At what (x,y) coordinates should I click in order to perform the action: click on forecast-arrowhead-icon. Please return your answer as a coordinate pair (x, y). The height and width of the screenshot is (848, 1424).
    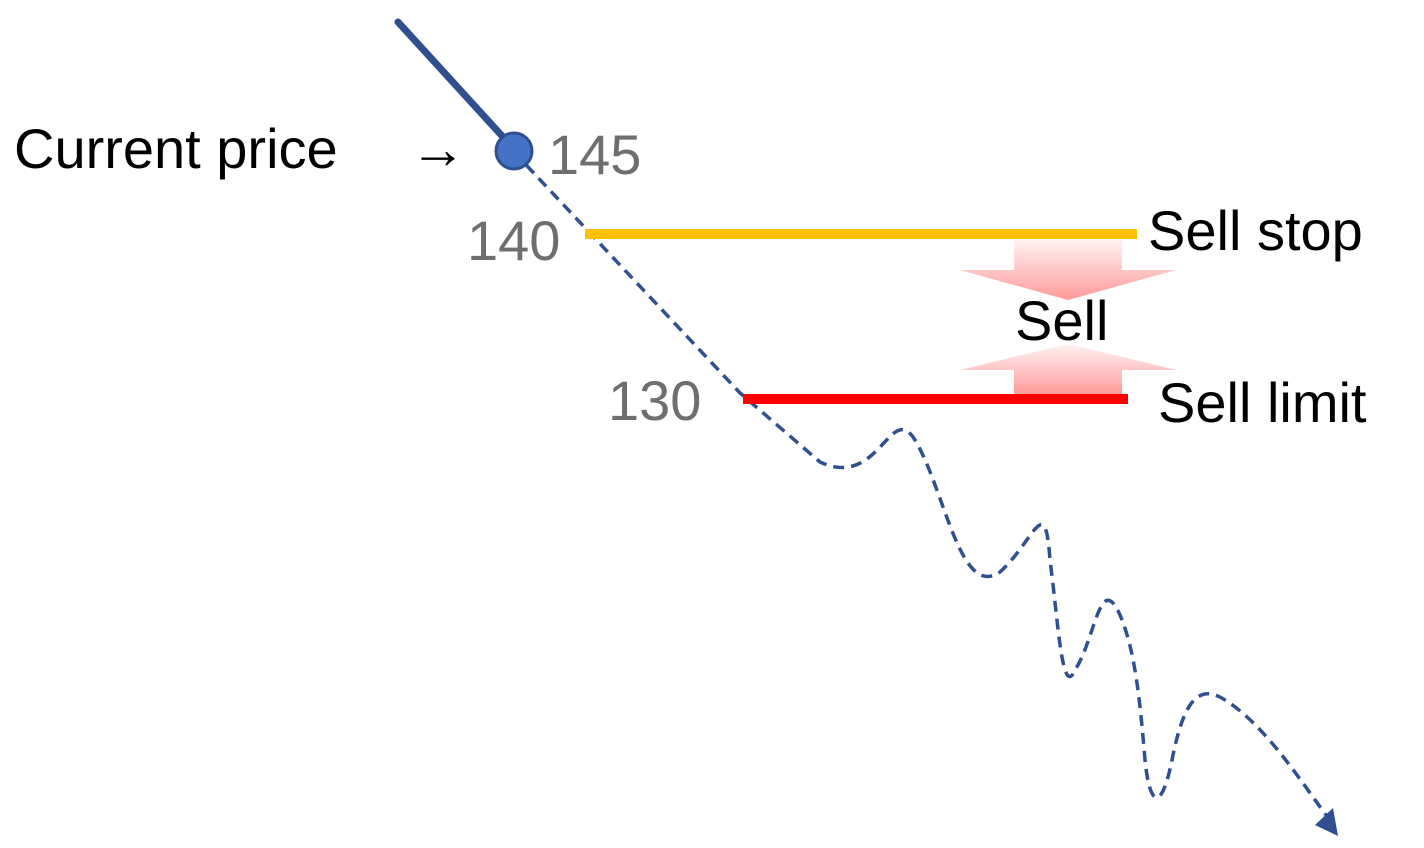
    Looking at the image, I should click on (1326, 822).